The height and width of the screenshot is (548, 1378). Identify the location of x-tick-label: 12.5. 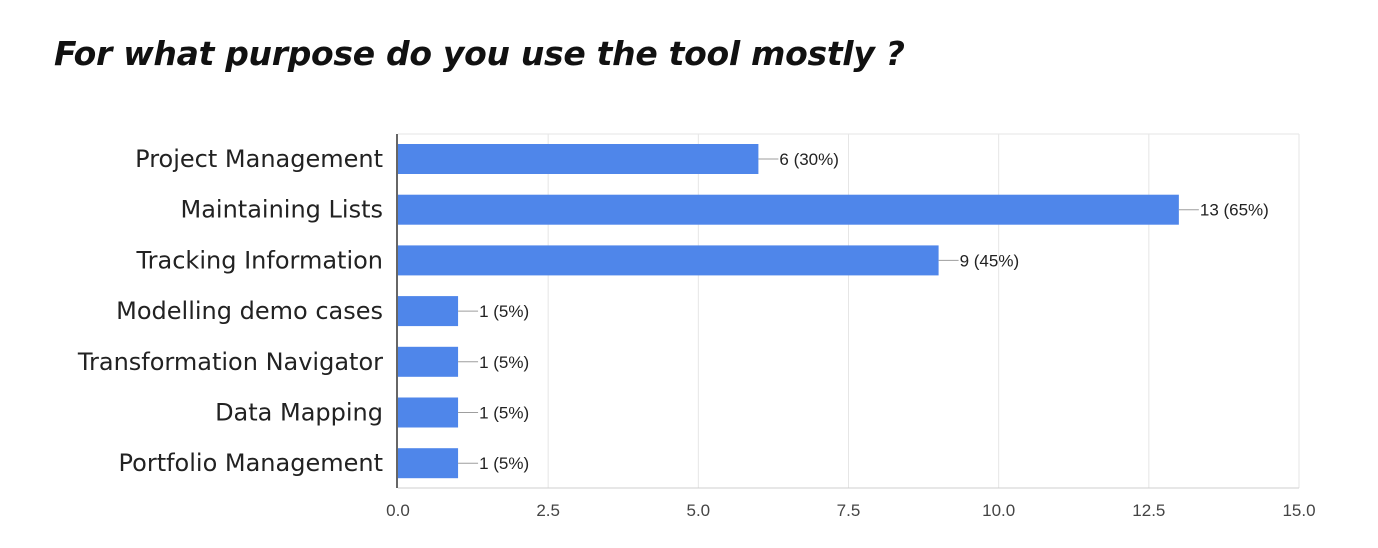
(1148, 510).